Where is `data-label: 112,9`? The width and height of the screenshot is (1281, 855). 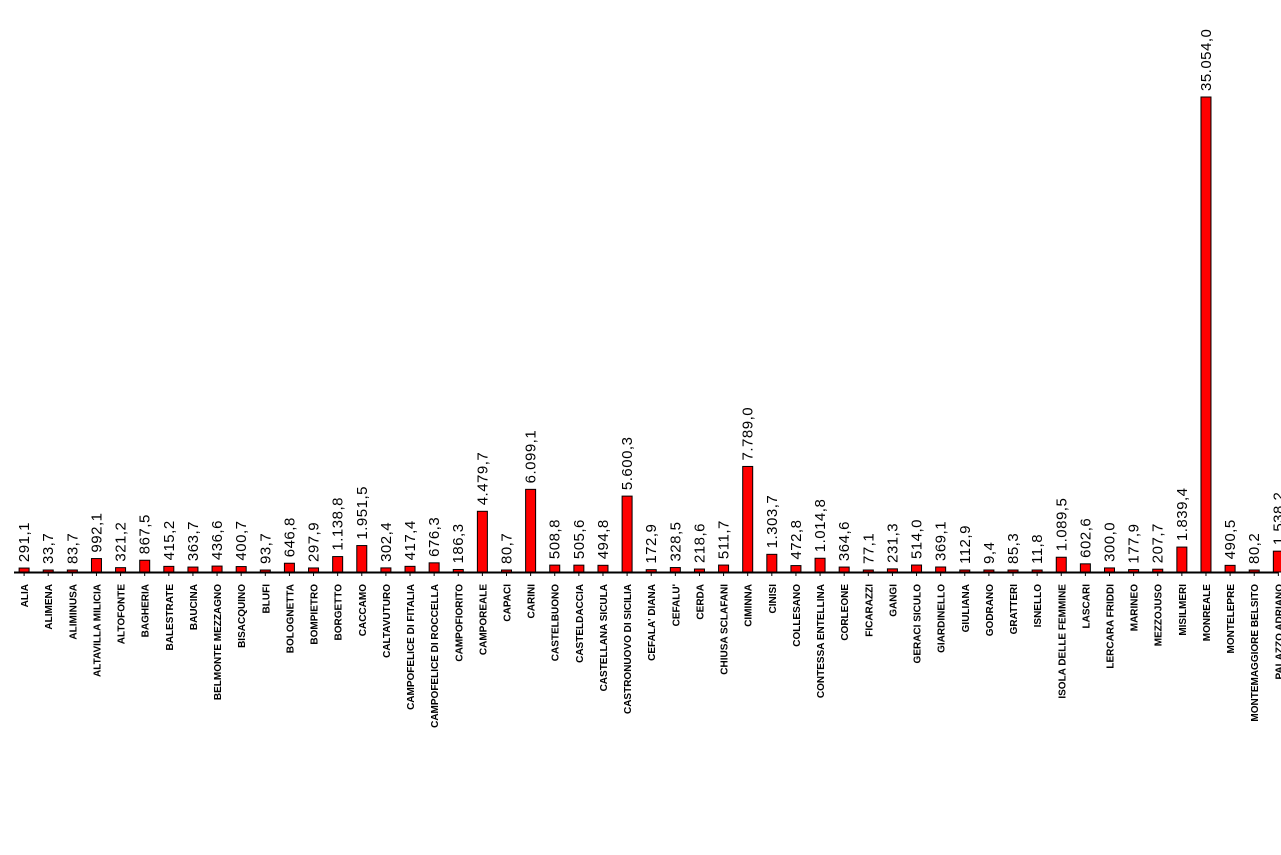 data-label: 112,9 is located at coordinates (965, 544).